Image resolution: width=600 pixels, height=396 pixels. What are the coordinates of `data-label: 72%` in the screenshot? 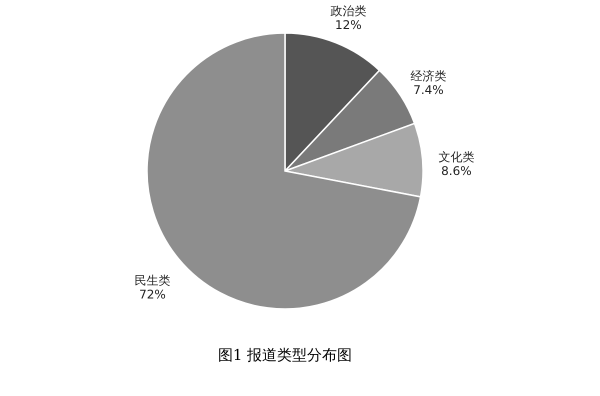 It's located at (152, 295).